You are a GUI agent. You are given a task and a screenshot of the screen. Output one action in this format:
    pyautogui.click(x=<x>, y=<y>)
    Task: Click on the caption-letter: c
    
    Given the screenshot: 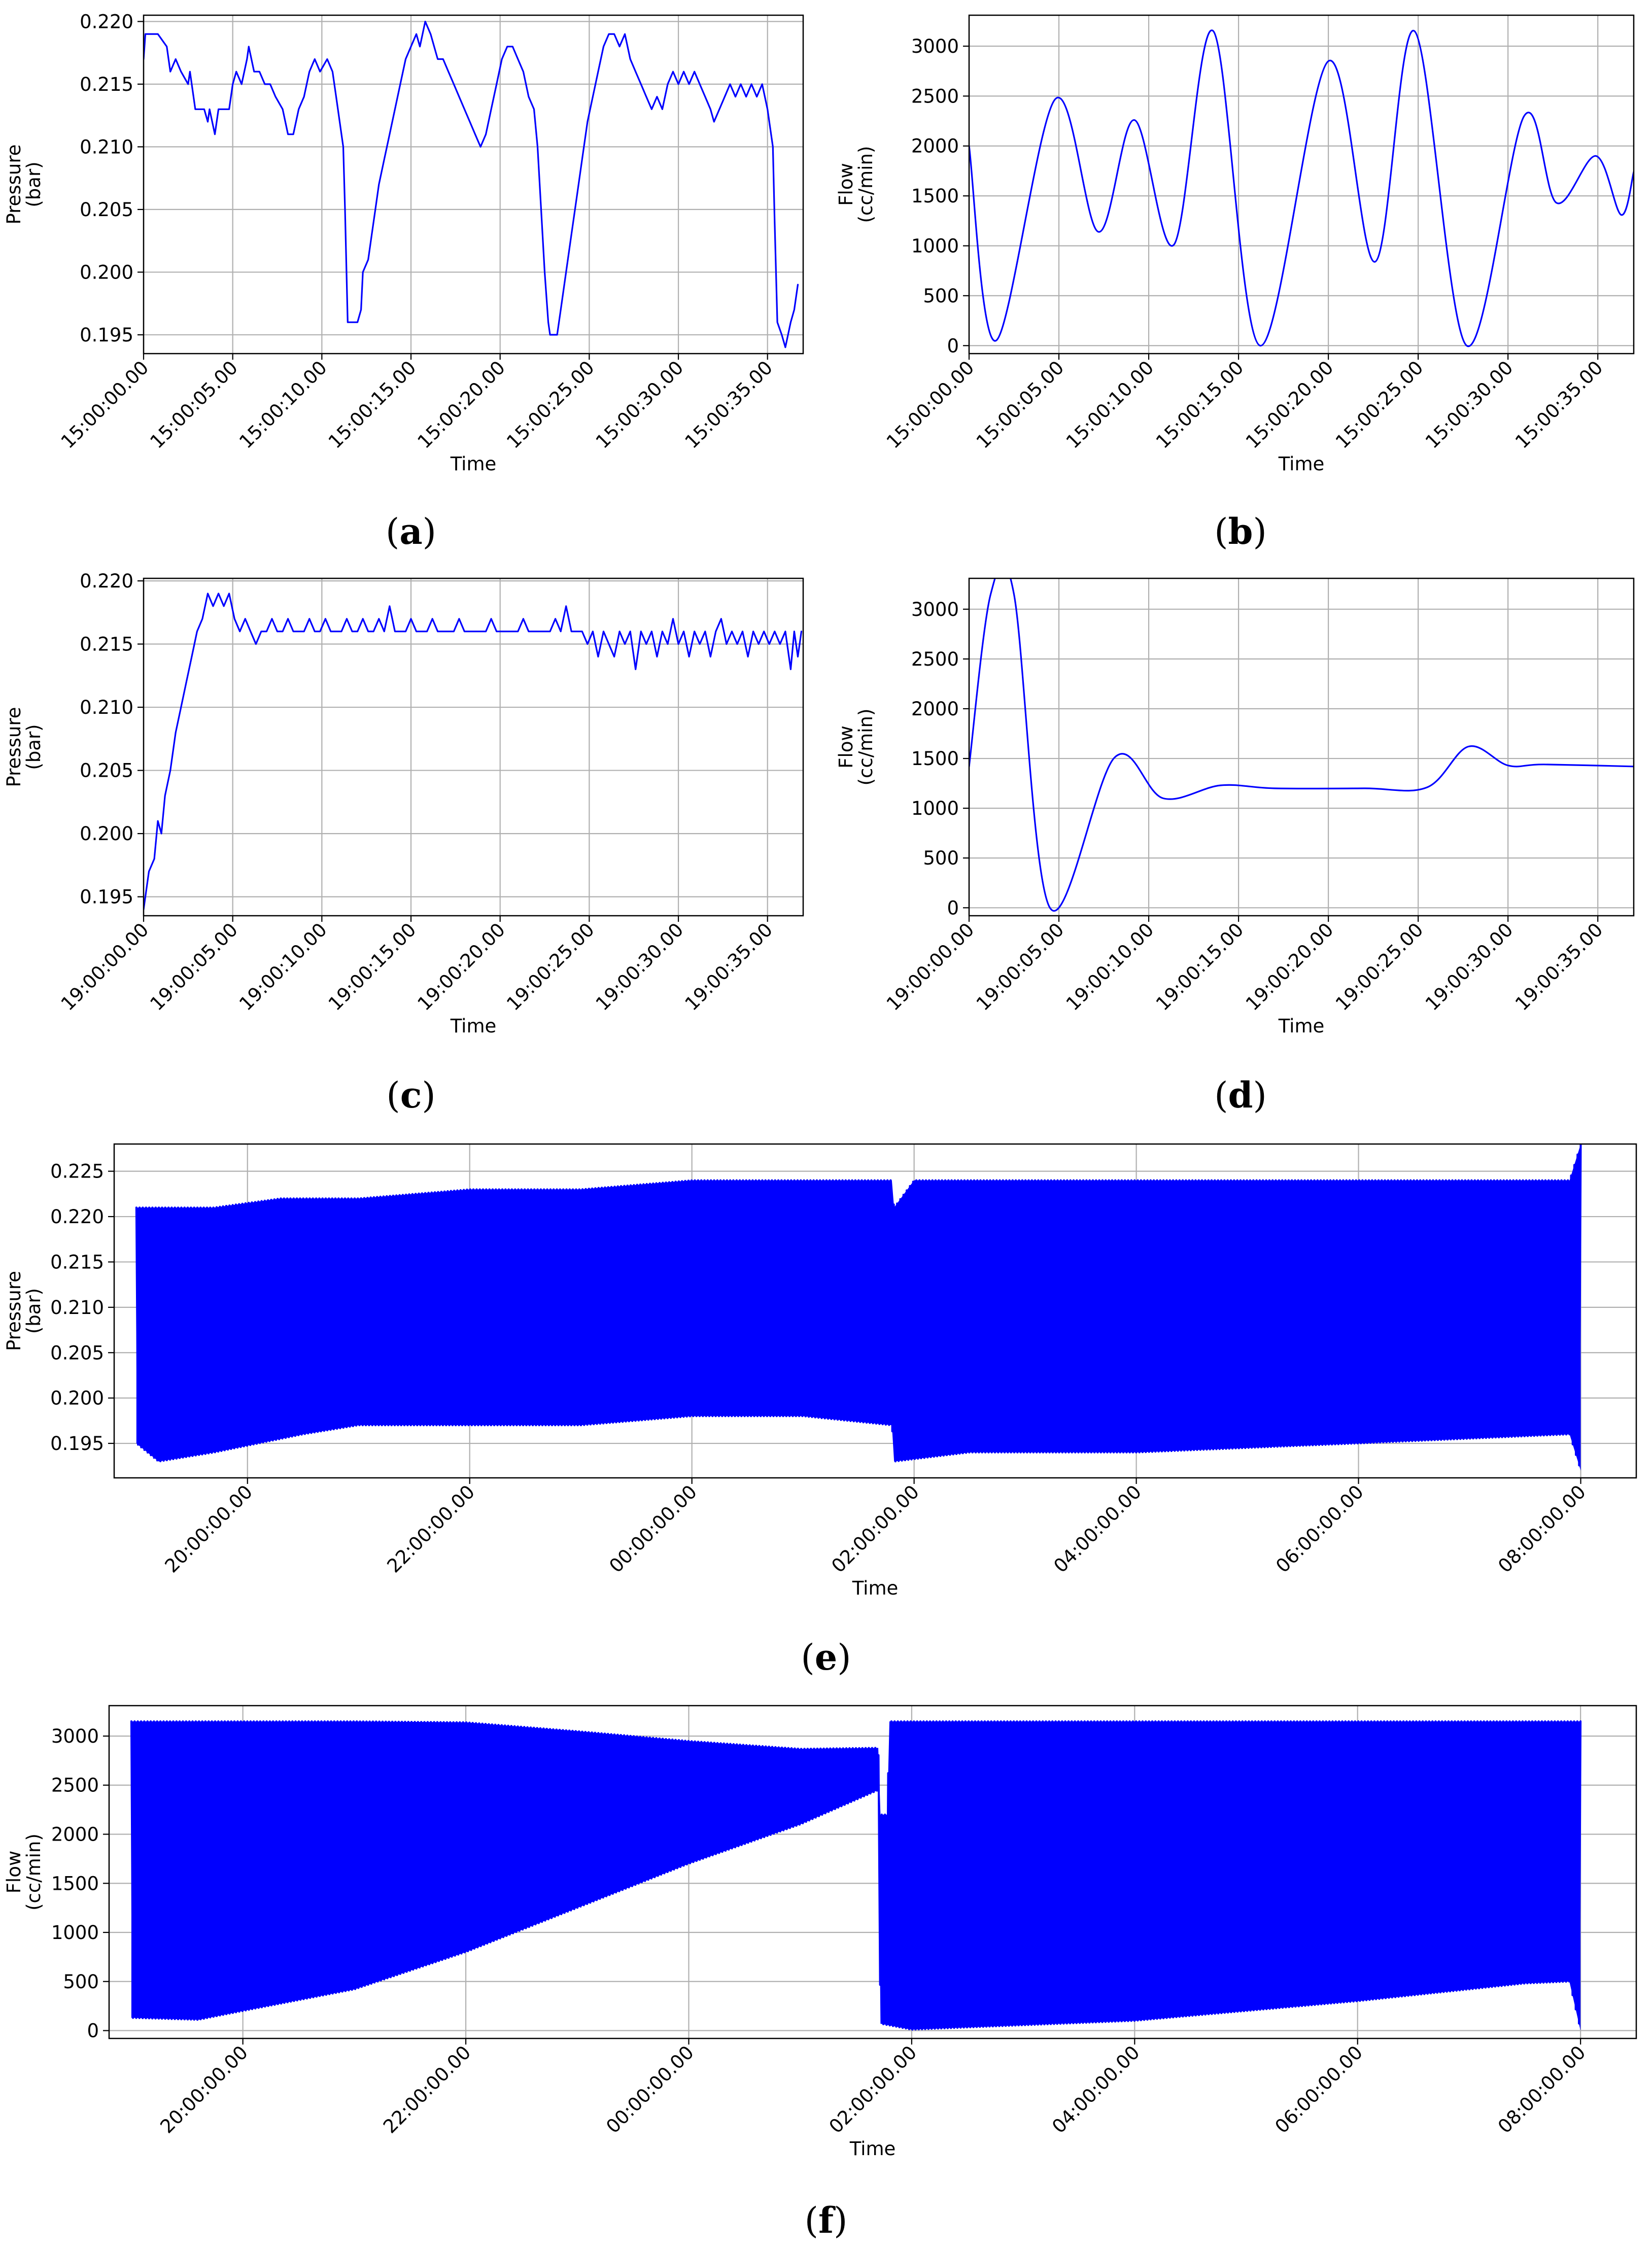 What is the action you would take?
    pyautogui.click(x=411, y=1095)
    